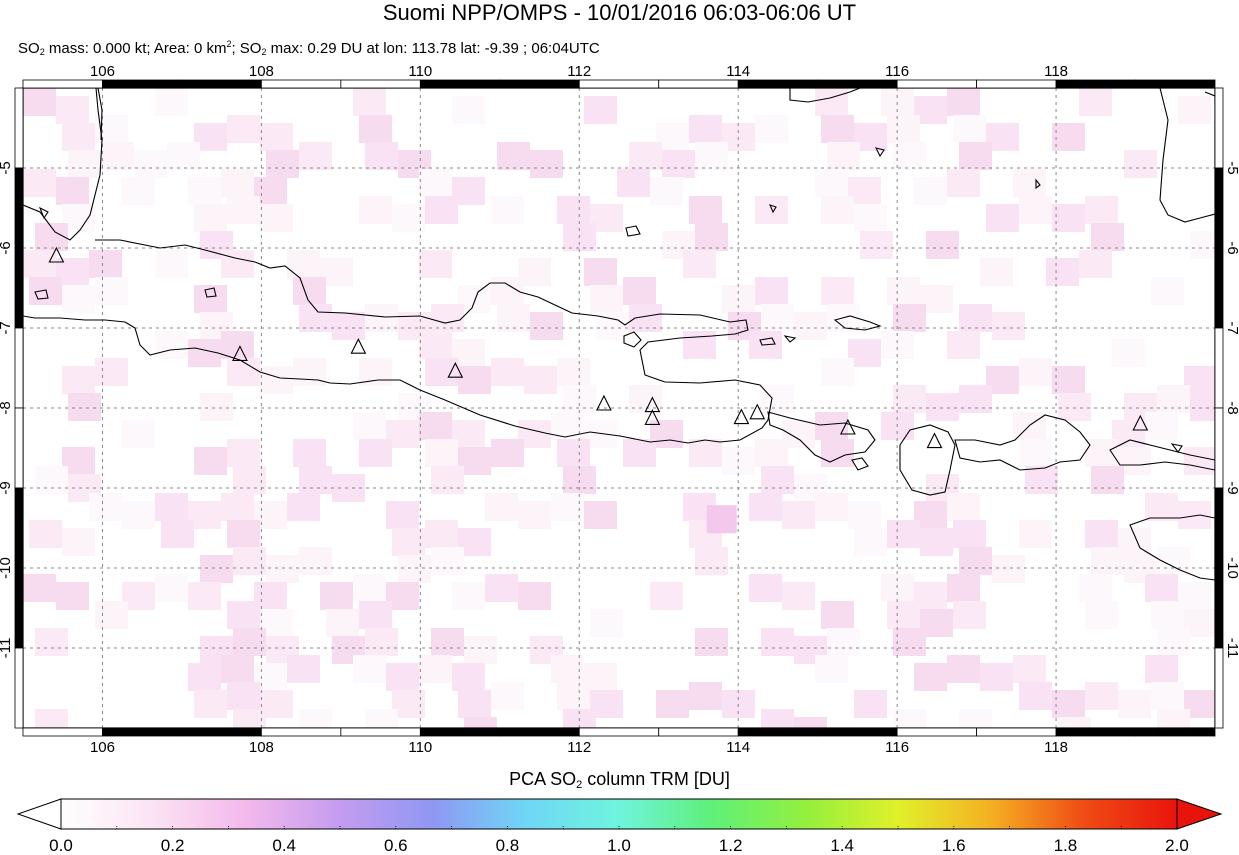  What do you see at coordinates (1231, 247) in the screenshot?
I see `lat-tick-label-right: -6` at bounding box center [1231, 247].